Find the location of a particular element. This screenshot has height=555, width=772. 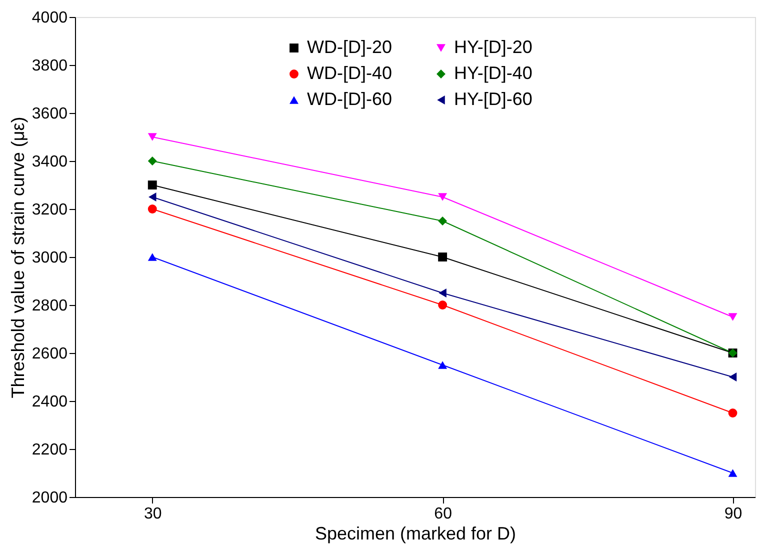

y-tick-label: 3200 is located at coordinates (50, 210).